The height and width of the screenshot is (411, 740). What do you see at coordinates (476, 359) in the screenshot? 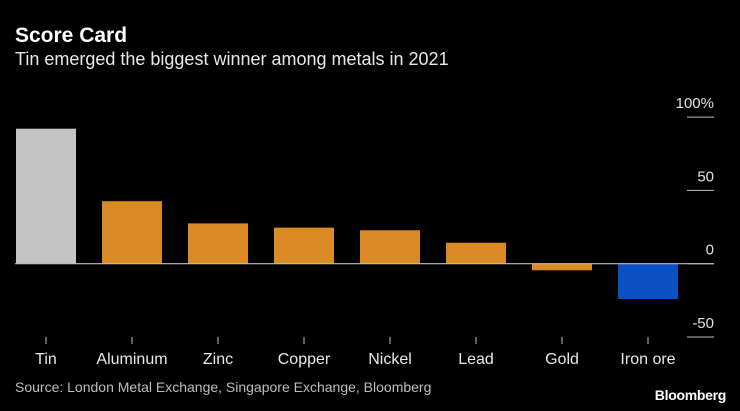
I see `x-tick-label: Lead` at bounding box center [476, 359].